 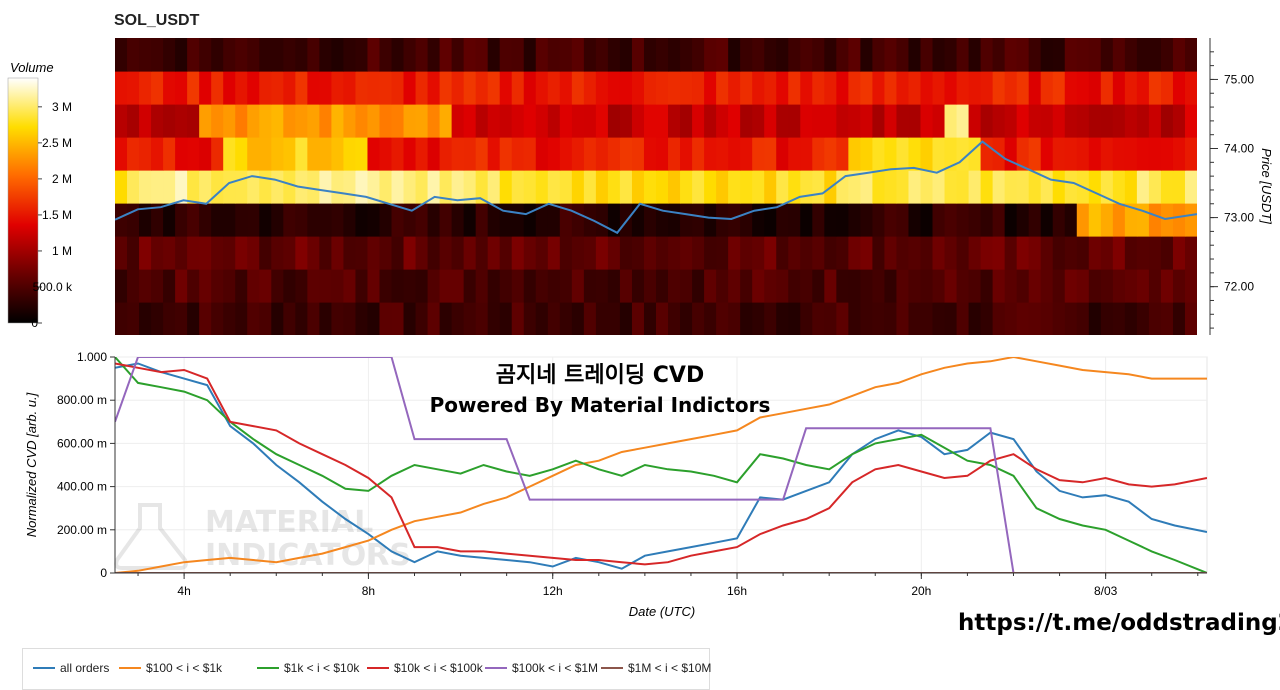 What do you see at coordinates (71, 668) in the screenshot?
I see `legend-item: all orders` at bounding box center [71, 668].